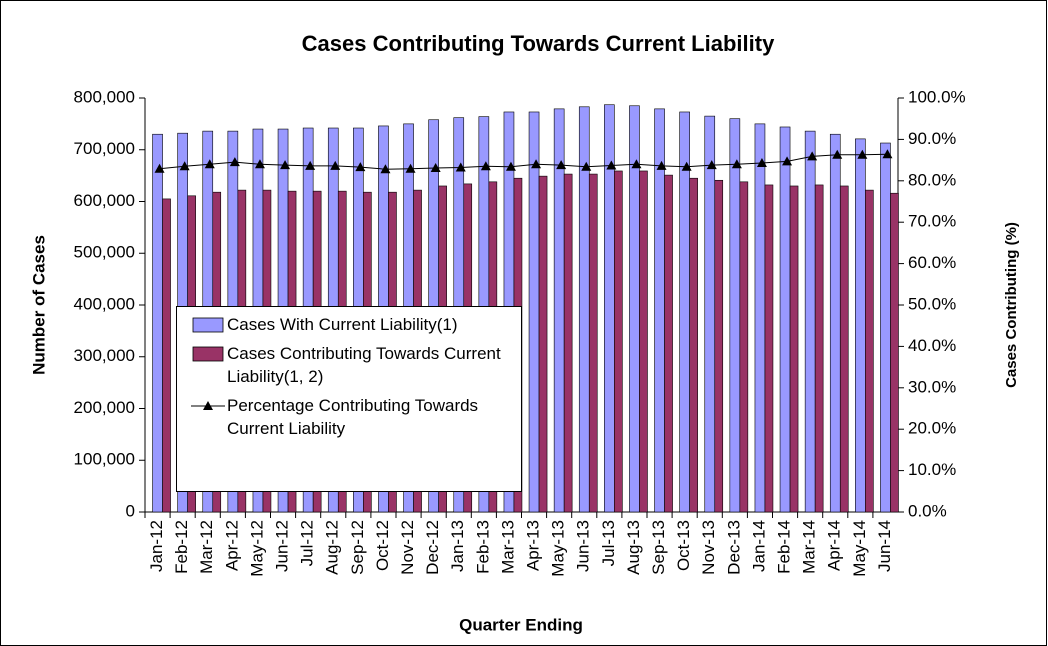 The width and height of the screenshot is (1048, 646). I want to click on y2-tick-label: 30.0%, so click(932, 386).